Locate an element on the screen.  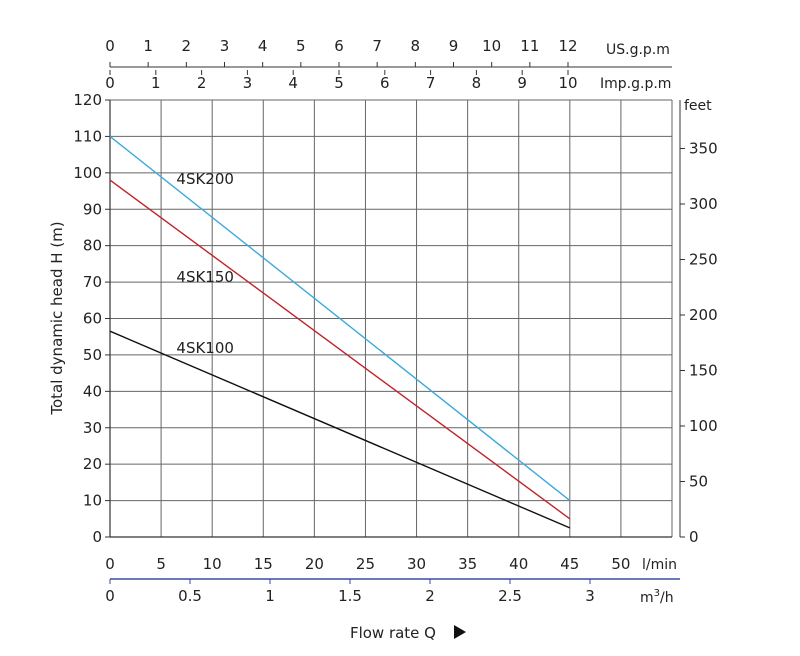
usgpm-tick-label: 7 is located at coordinates (377, 46).